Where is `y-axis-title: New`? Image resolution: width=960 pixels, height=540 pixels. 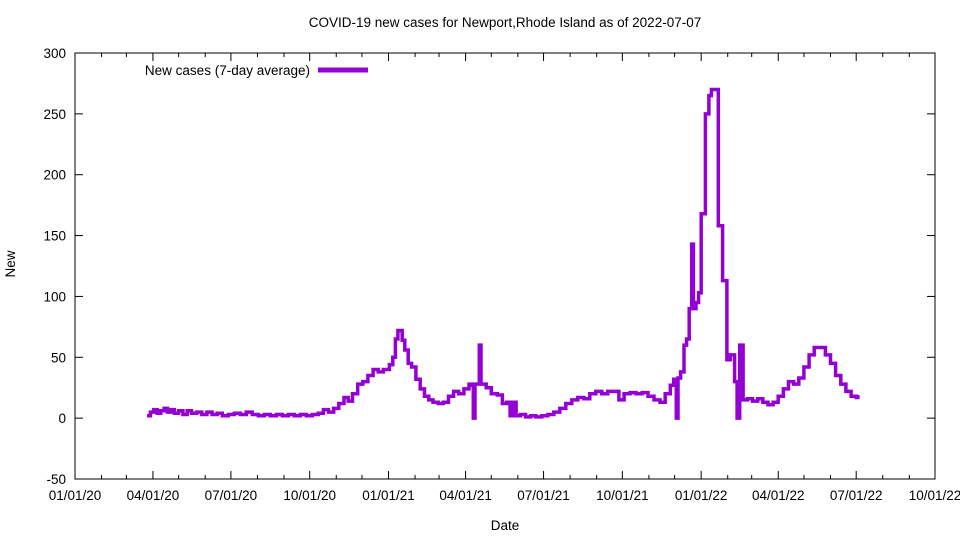
y-axis-title: New is located at coordinates (10, 263).